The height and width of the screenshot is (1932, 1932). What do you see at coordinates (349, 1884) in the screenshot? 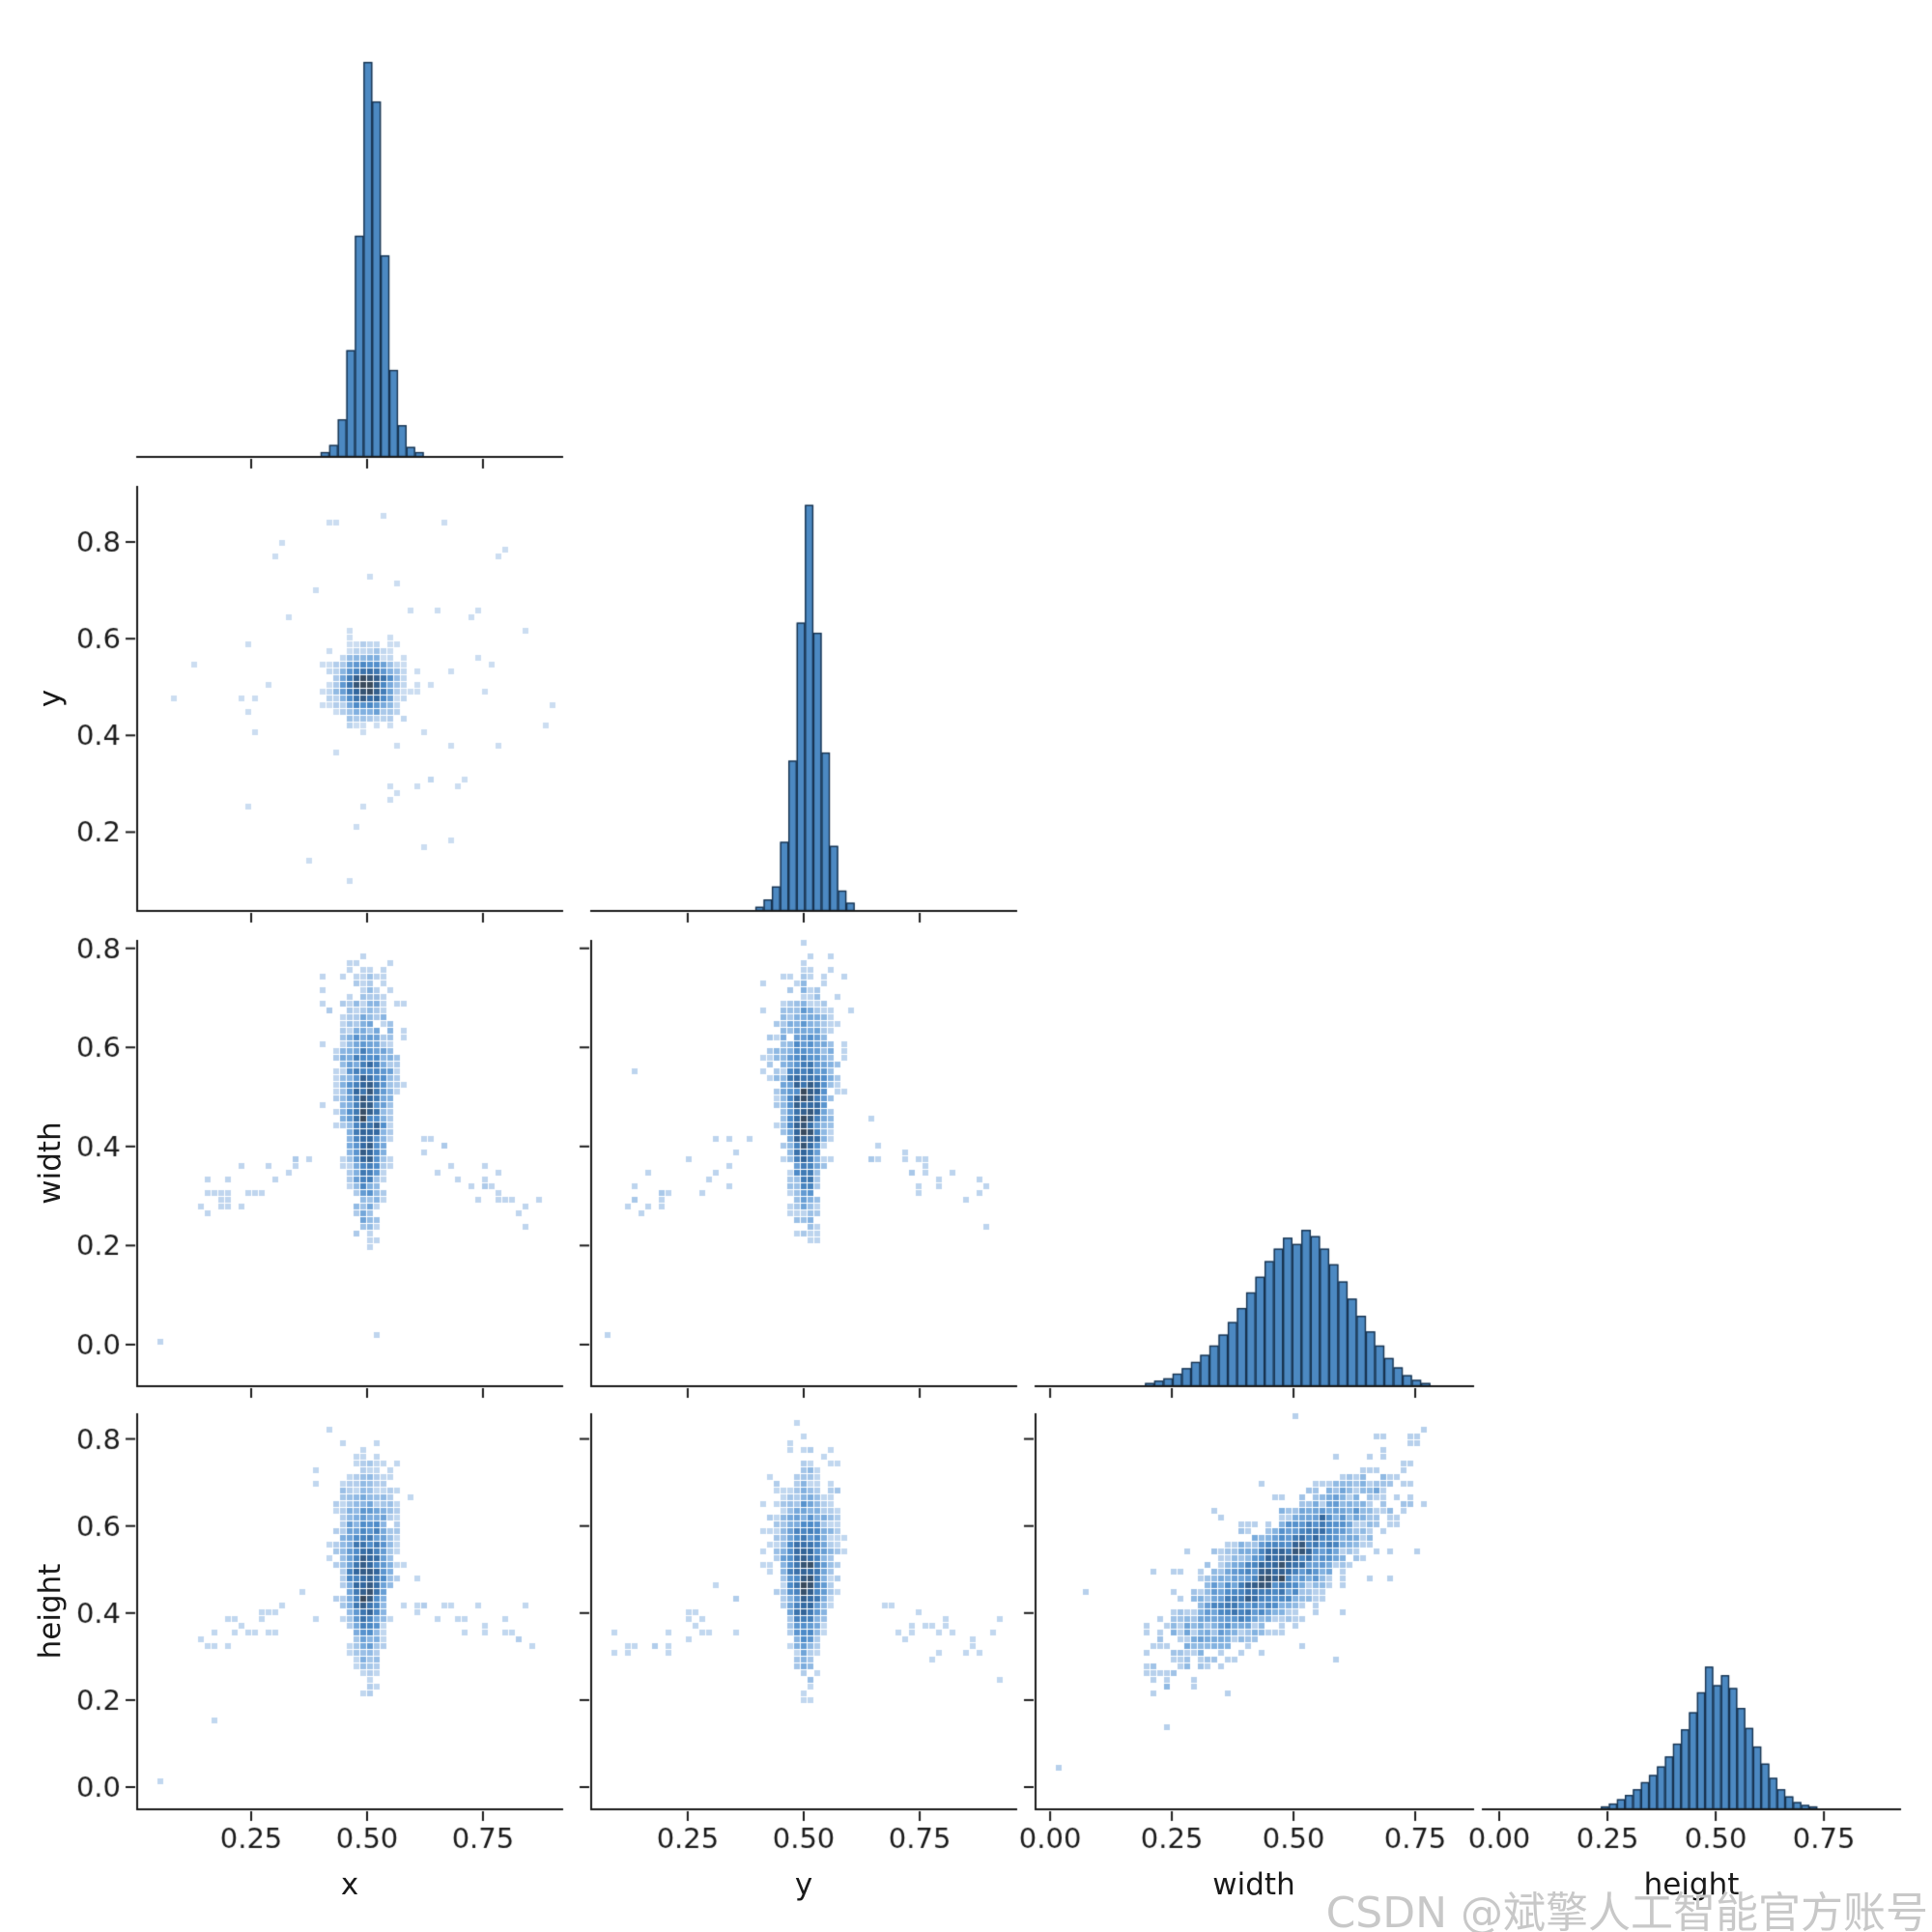
I see `x-axis-label-x: x` at bounding box center [349, 1884].